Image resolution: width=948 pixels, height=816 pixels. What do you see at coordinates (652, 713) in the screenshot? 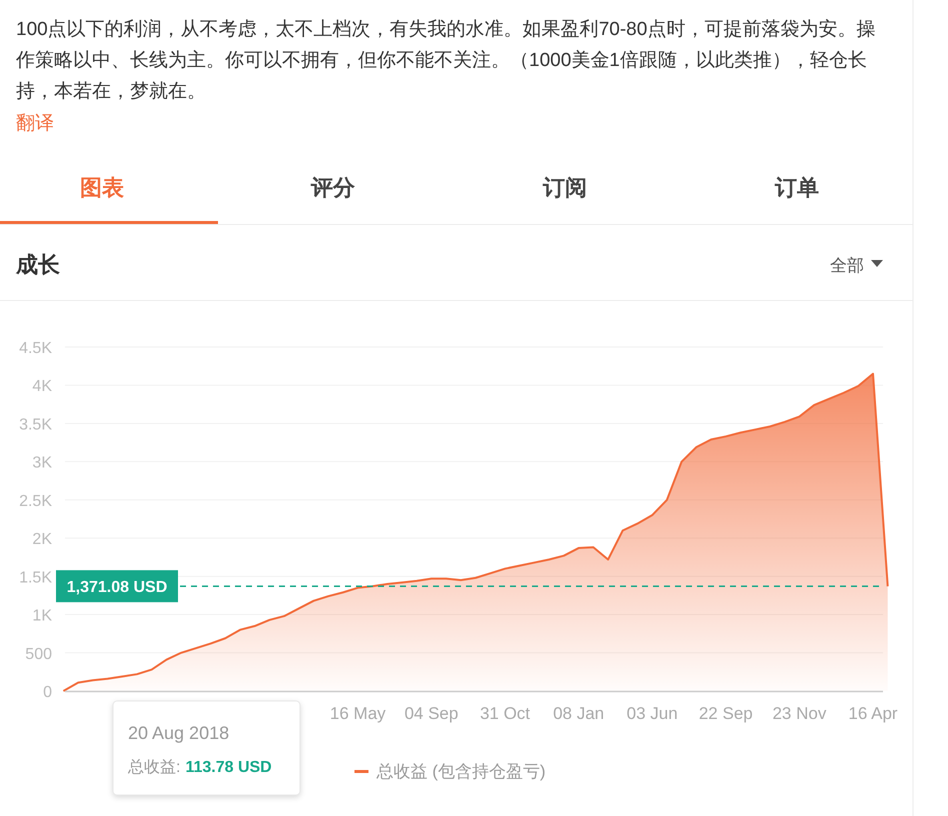
I see `x-tick-label: 03 Jun` at bounding box center [652, 713].